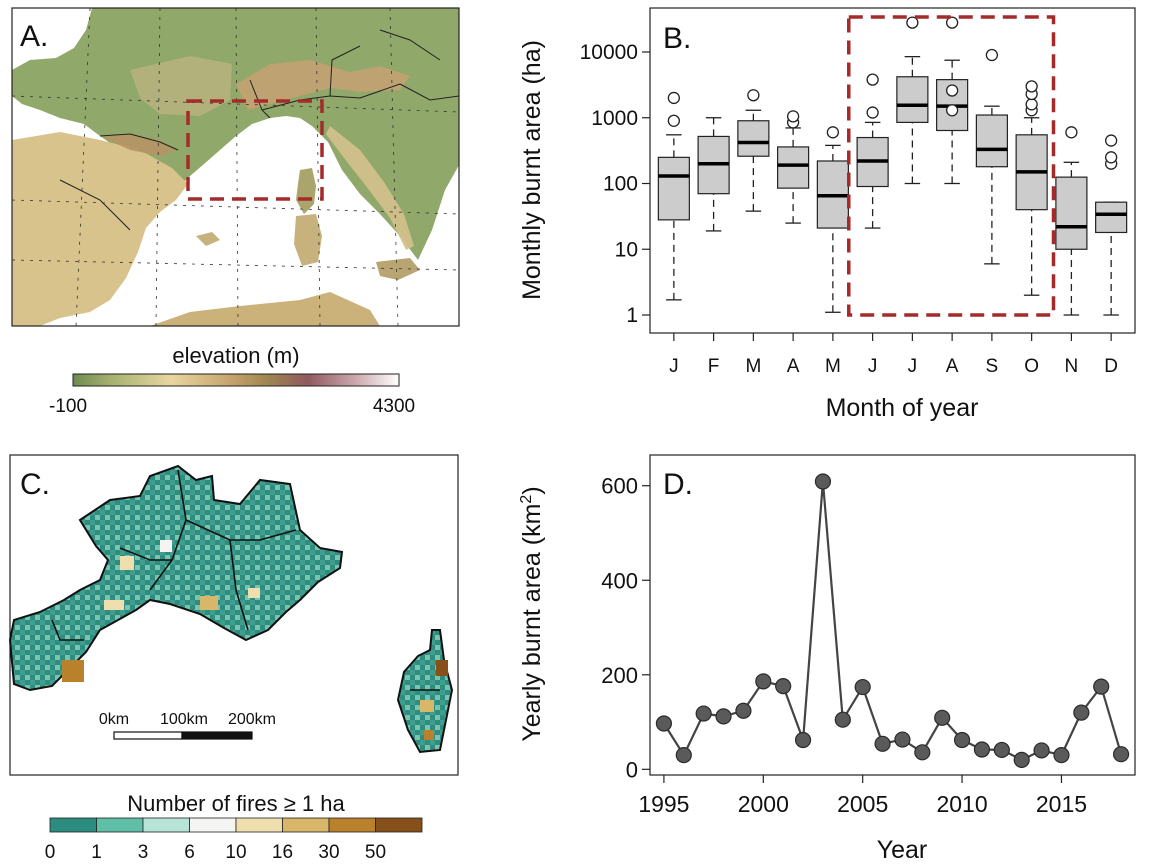  I want to click on panel-c-letter: C., so click(35, 484).